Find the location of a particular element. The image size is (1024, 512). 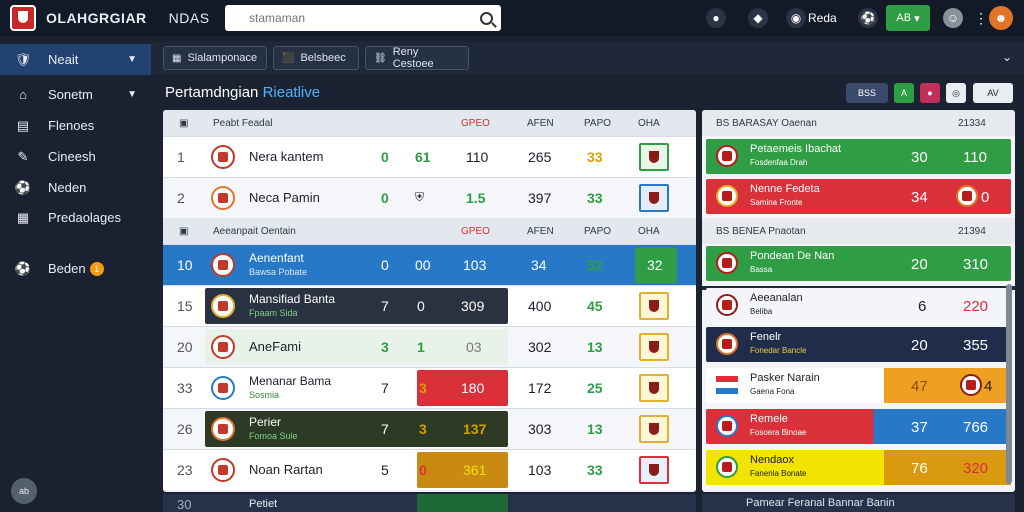

table-row: 2 Neca Pamin 0 ⛨ 1.5 397 33 is located at coordinates (429, 197).